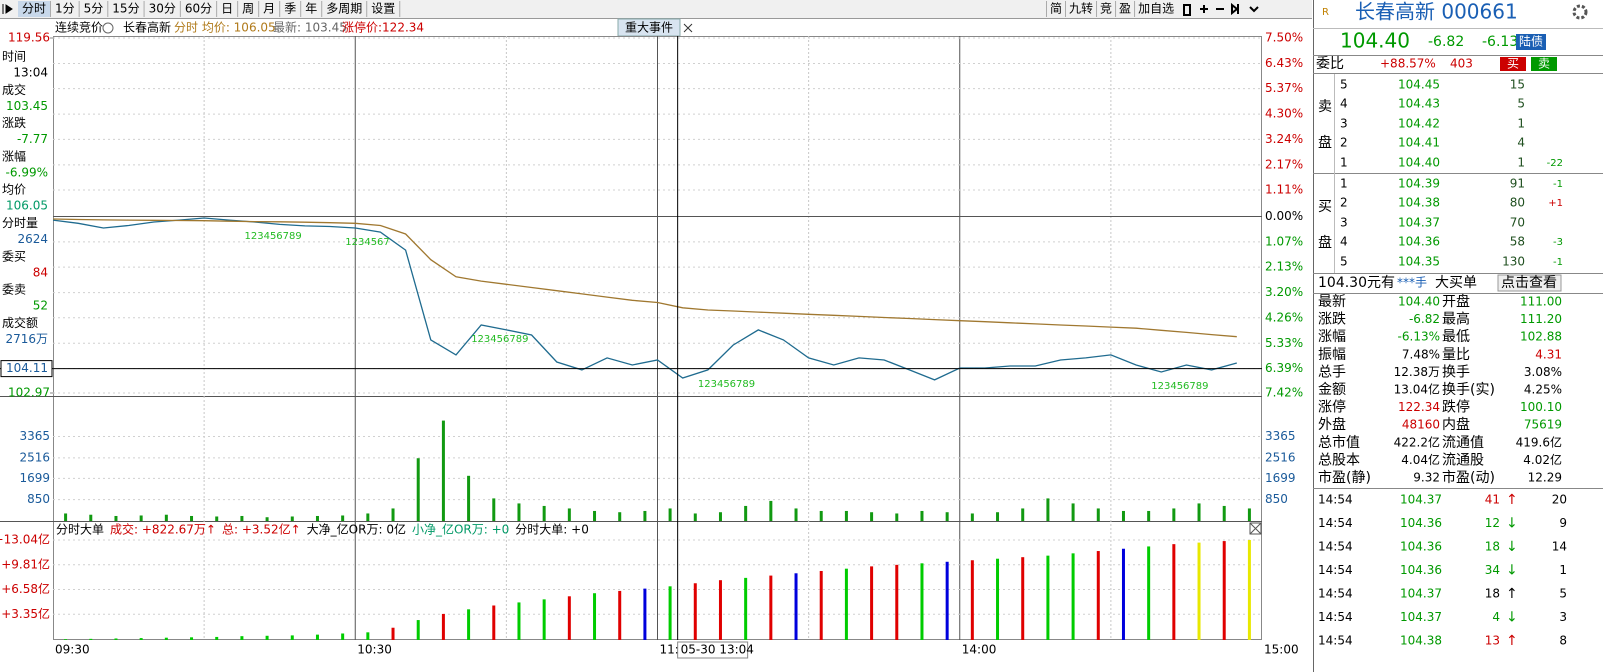 The height and width of the screenshot is (672, 1603). I want to click on y-tick-label: 102.97, so click(29, 393).